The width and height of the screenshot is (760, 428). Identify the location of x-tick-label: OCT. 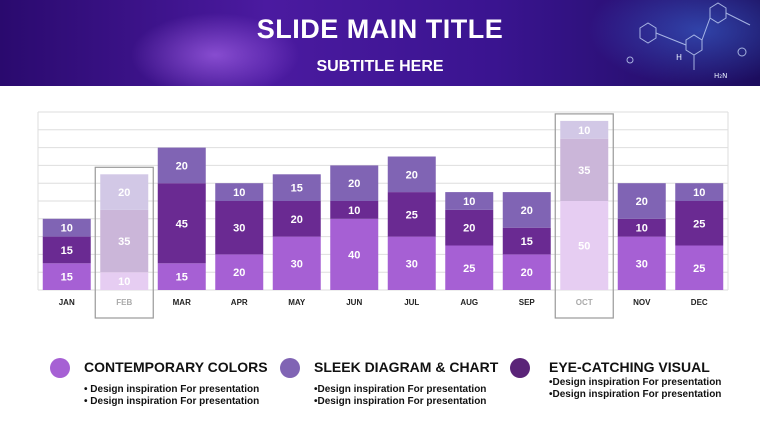
(584, 302).